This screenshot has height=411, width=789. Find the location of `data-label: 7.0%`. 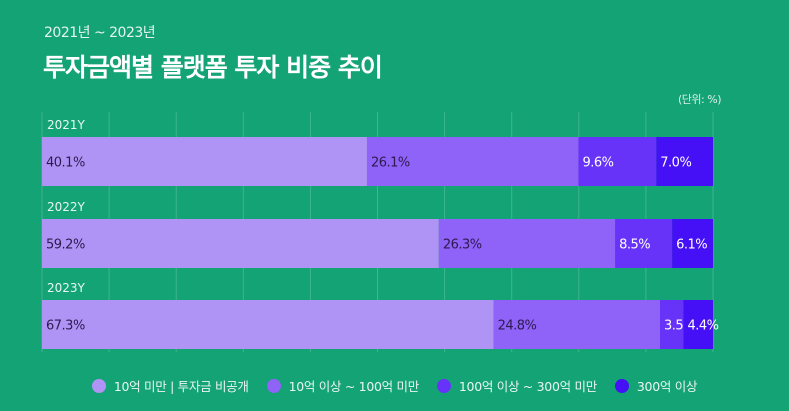

data-label: 7.0% is located at coordinates (675, 163).